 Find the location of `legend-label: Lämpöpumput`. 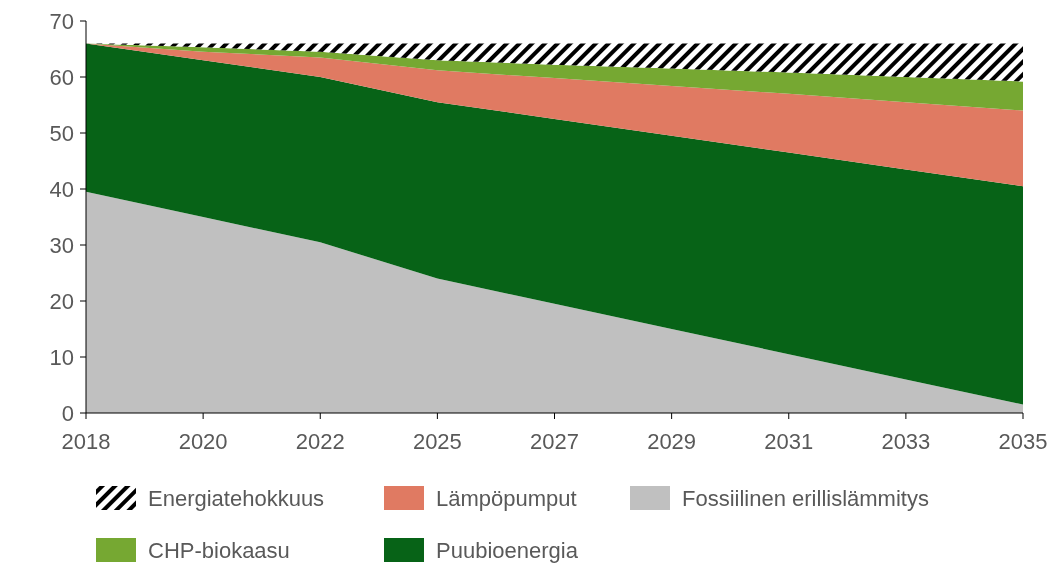

legend-label: Lämpöpumput is located at coordinates (506, 498).